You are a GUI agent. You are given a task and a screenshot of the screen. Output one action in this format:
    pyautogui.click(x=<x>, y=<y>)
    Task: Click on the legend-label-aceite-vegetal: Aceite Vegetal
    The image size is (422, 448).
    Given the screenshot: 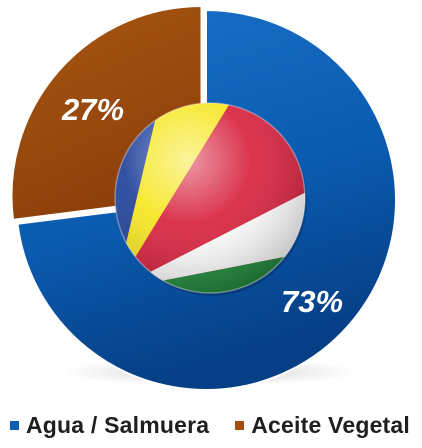 What is the action you would take?
    pyautogui.click(x=331, y=424)
    